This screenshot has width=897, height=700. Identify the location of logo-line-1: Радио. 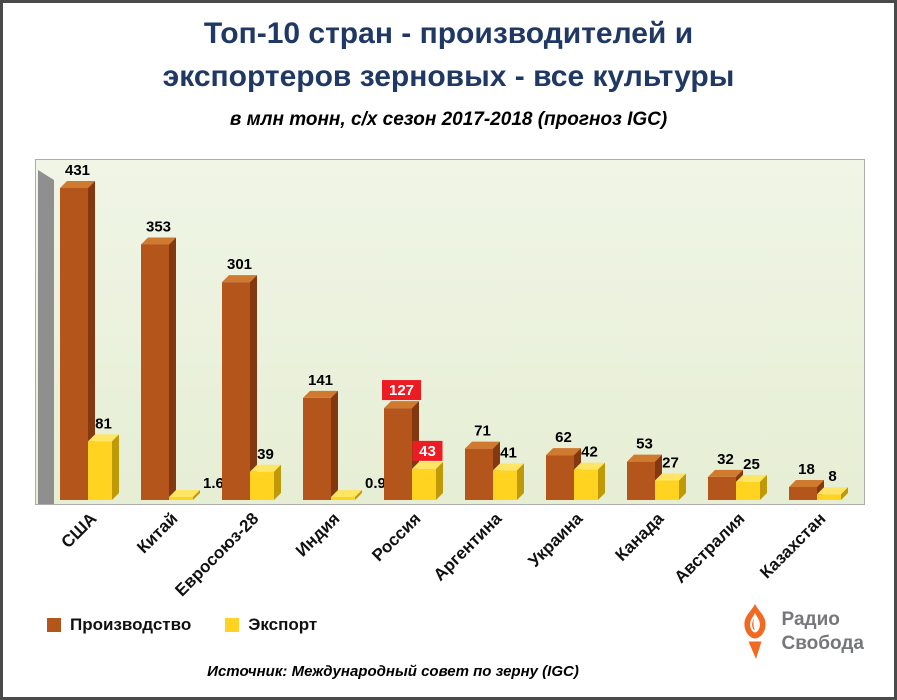
(810, 620).